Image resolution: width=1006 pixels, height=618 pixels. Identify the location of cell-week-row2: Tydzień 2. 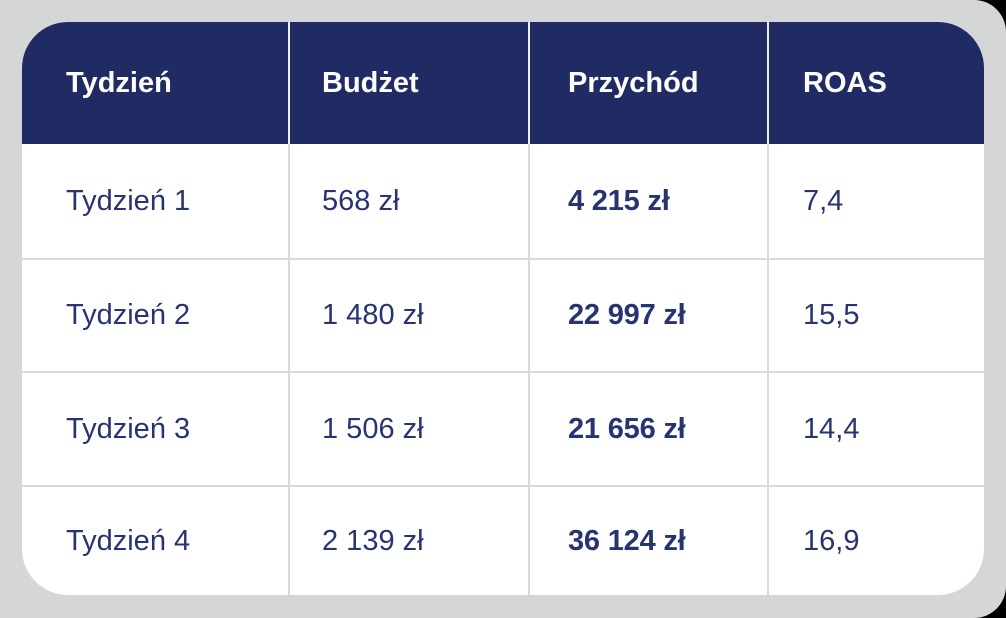
(155, 314).